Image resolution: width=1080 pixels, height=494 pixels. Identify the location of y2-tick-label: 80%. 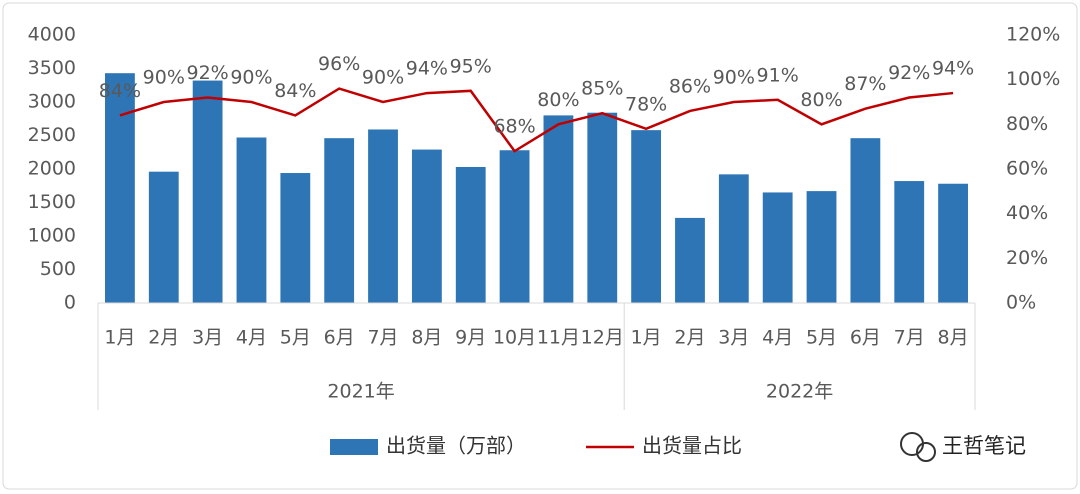
(1027, 124).